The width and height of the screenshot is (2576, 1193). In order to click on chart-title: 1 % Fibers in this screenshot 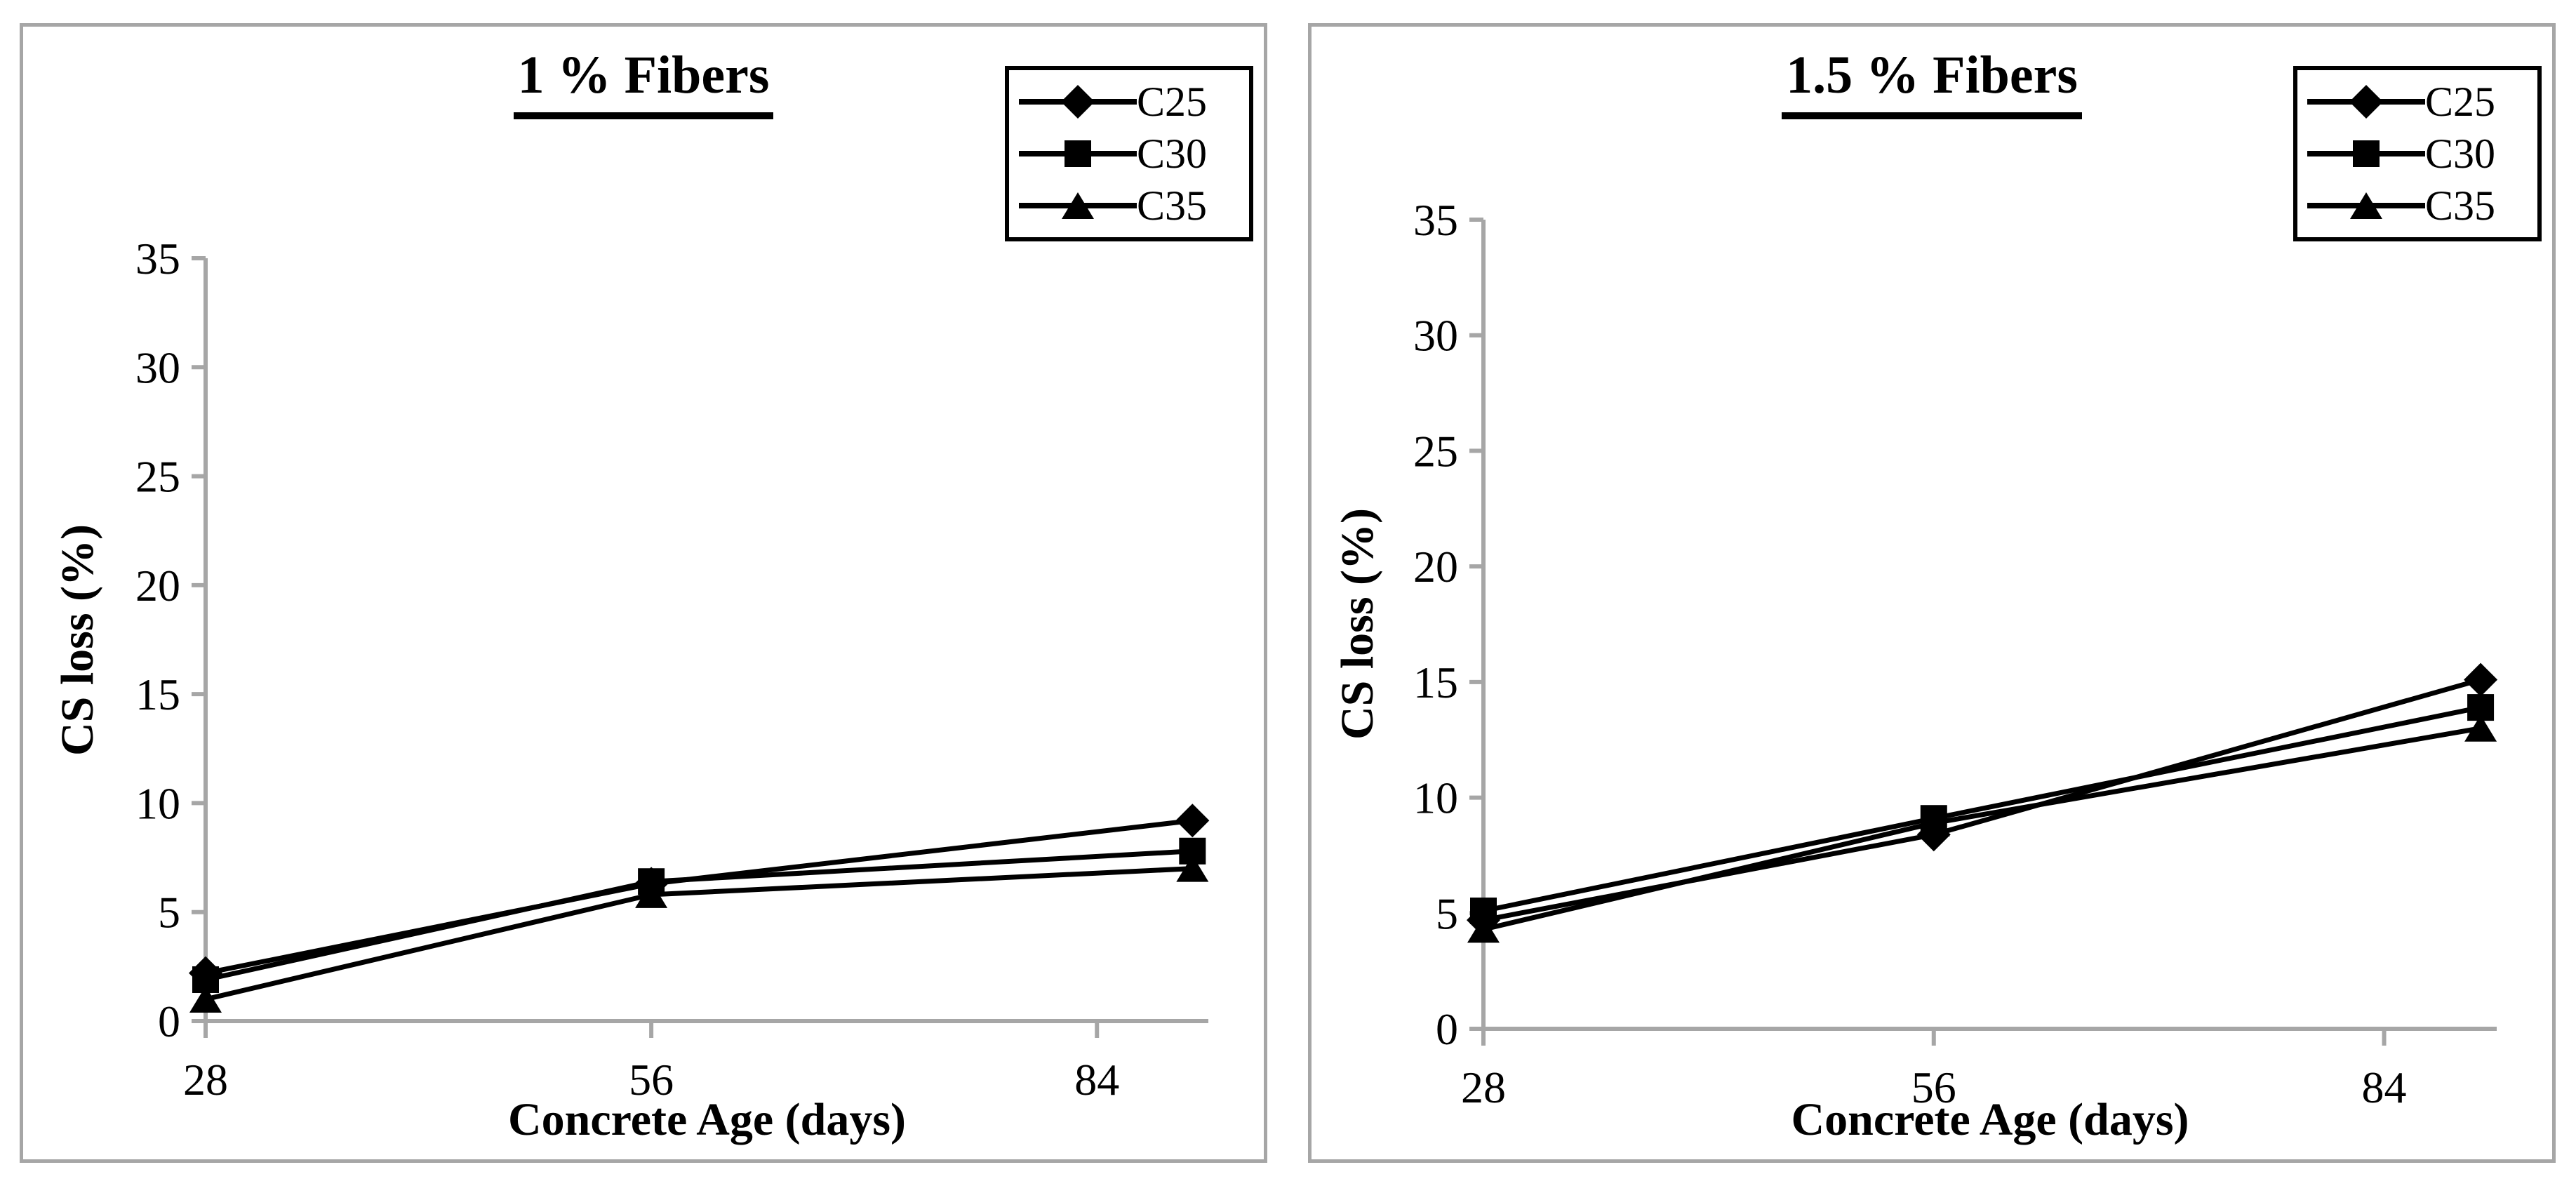, I will do `click(643, 82)`.